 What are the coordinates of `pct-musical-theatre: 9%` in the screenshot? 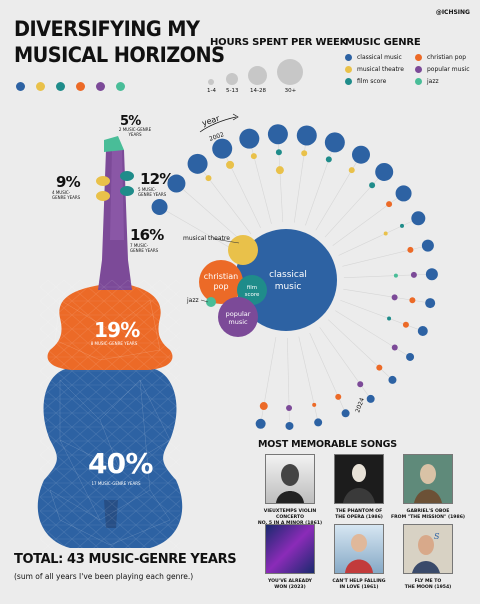 It's located at (68, 182).